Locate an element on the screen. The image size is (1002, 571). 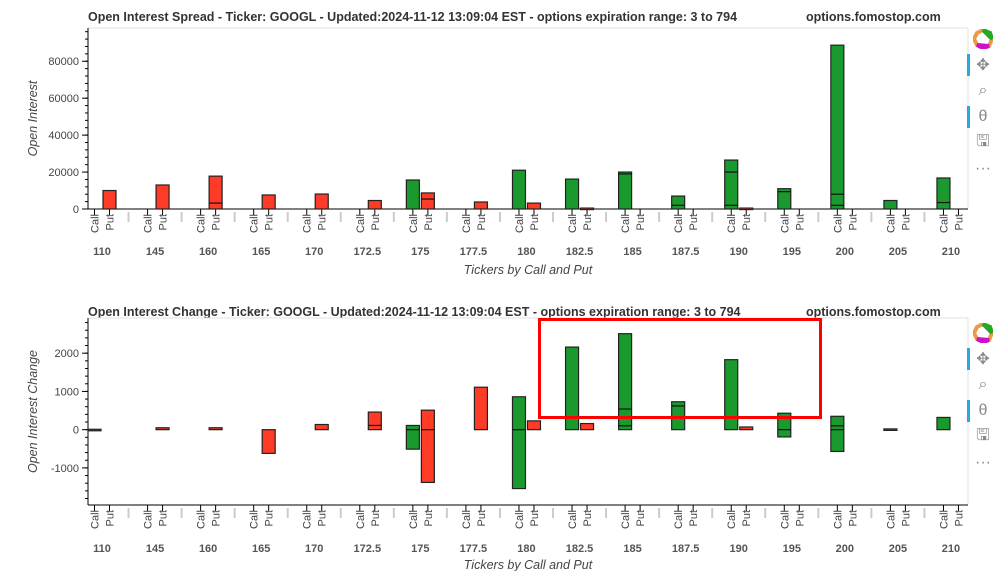
put-bar-177.5 is located at coordinates (481, 205).